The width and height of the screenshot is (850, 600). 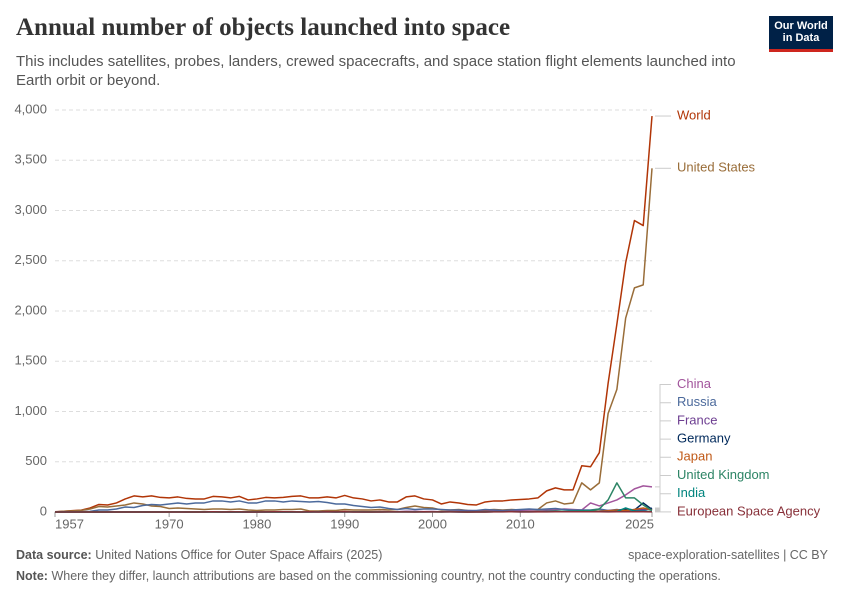 What do you see at coordinates (344, 523) in the screenshot?
I see `x-tick-label: 1990` at bounding box center [344, 523].